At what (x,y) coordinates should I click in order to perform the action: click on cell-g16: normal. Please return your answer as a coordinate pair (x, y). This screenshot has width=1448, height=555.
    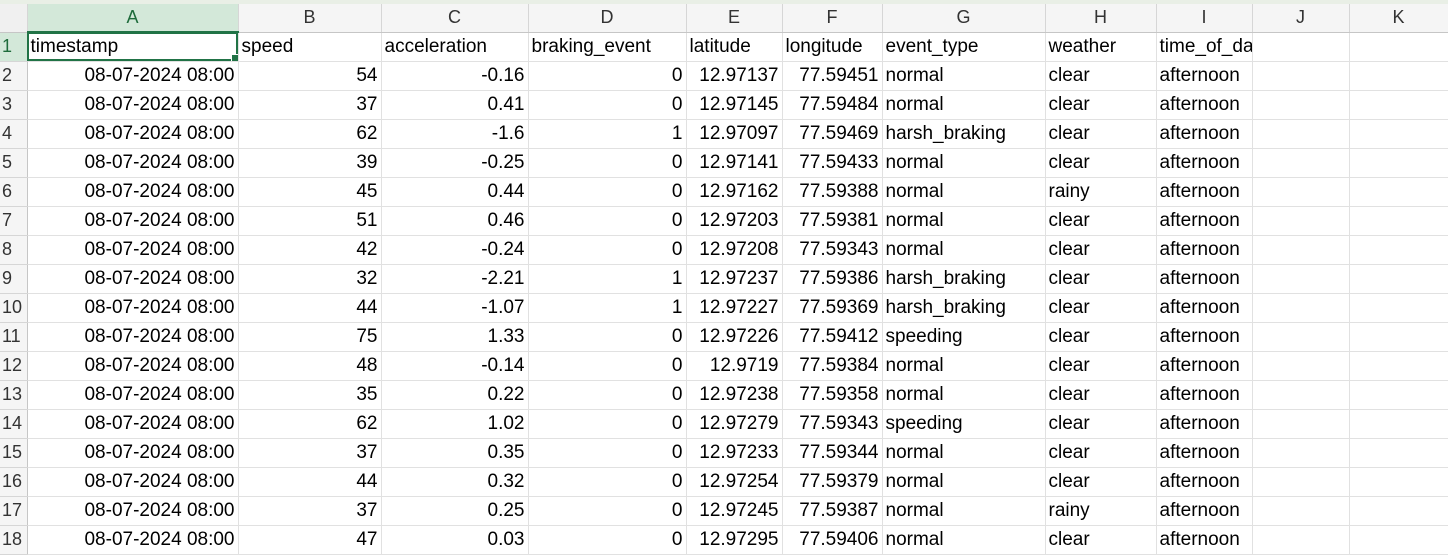
    Looking at the image, I should click on (964, 482).